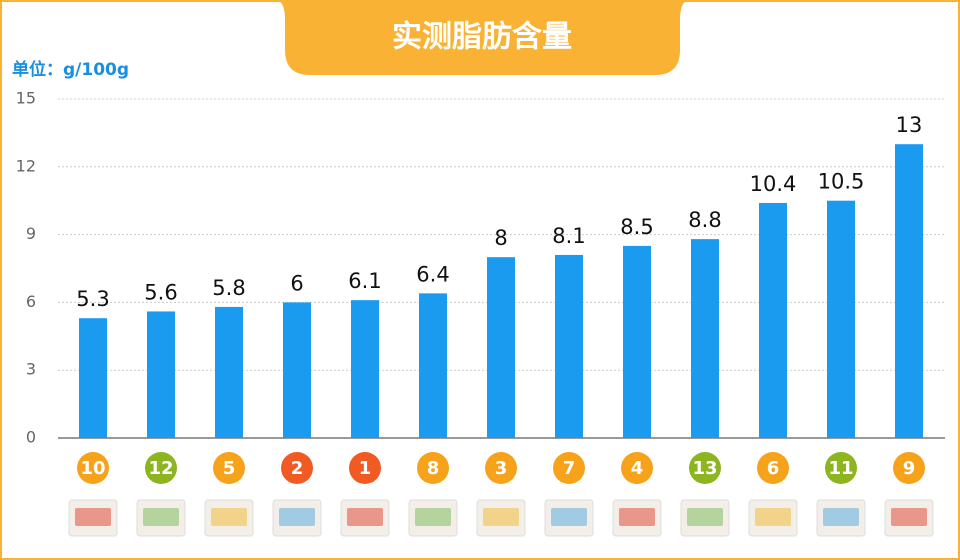 The height and width of the screenshot is (560, 960). I want to click on x-tick-label: 10, so click(92, 468).